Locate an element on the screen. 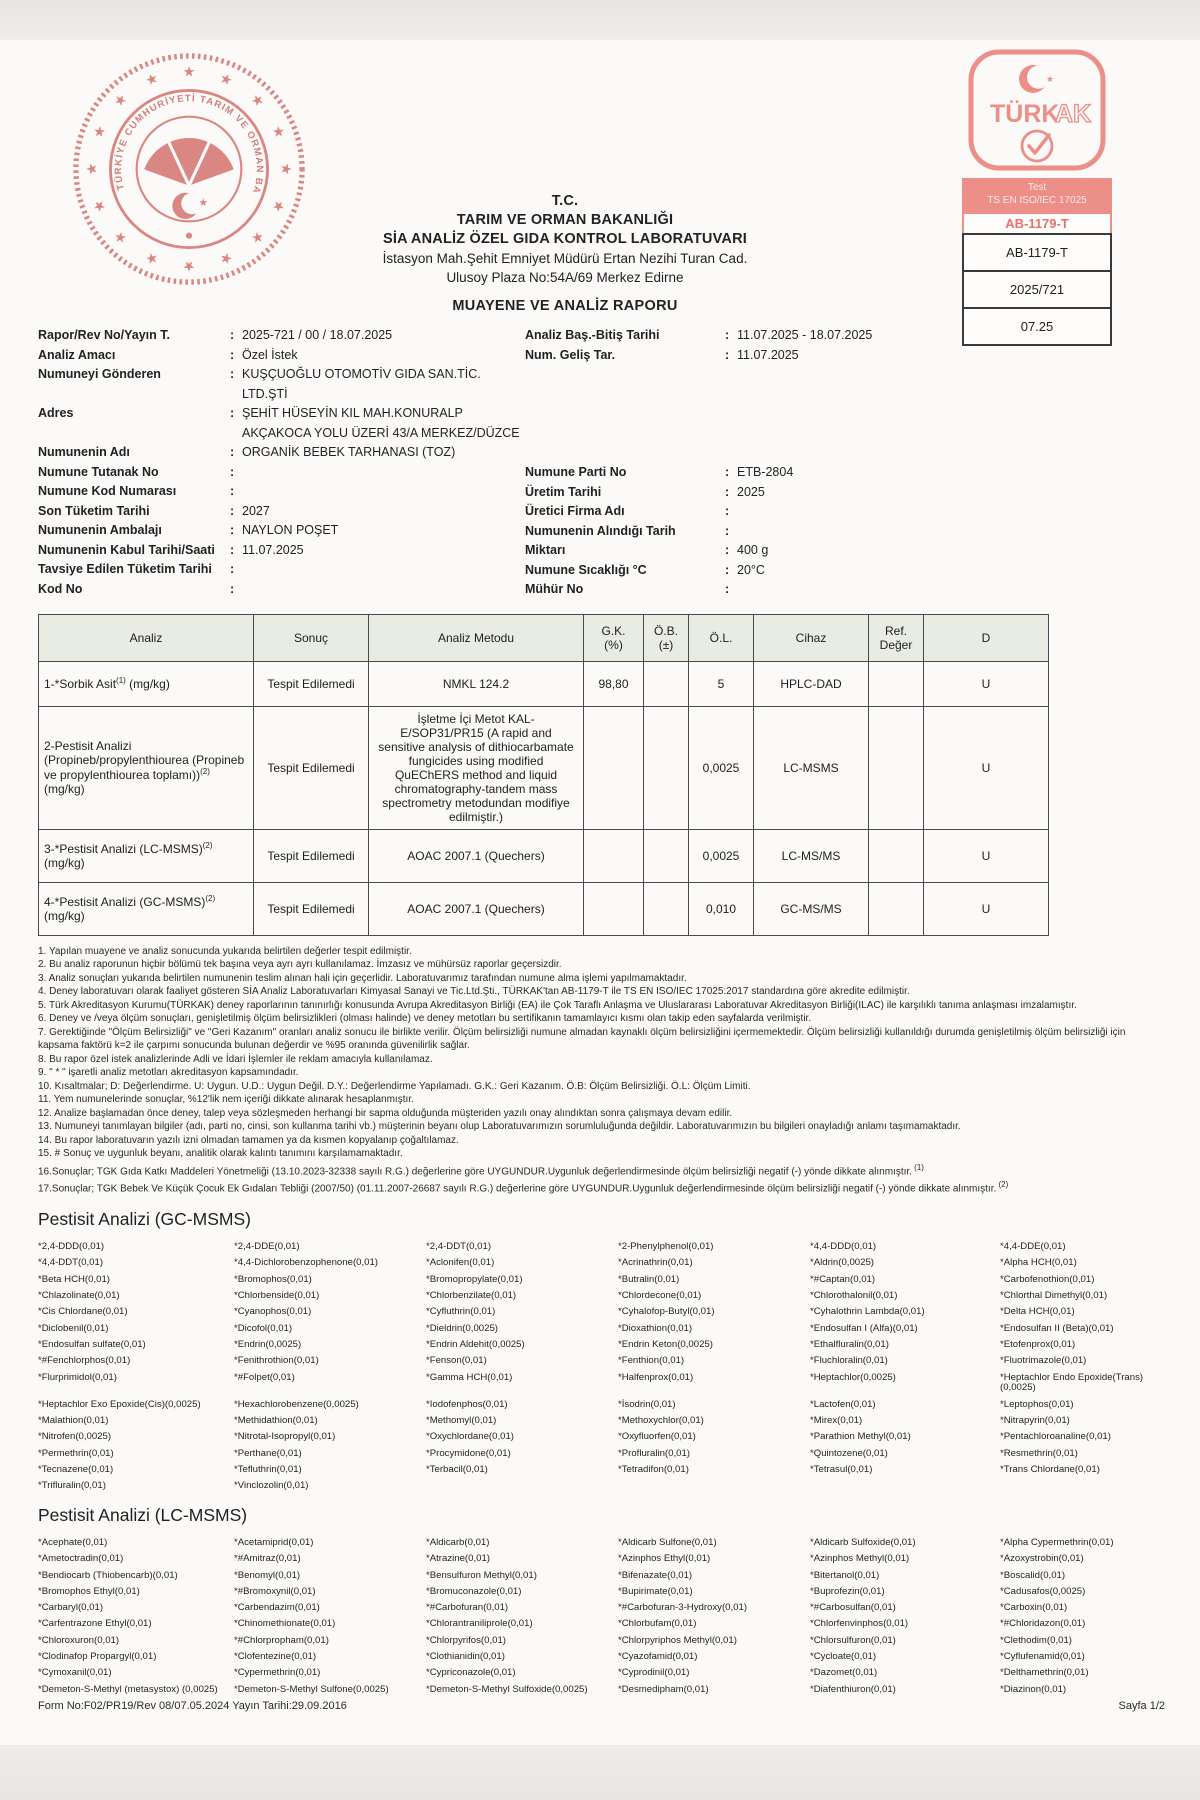 The image size is (1200, 1800). analysis-name: 1-*Sorbik Asit(1) (mg/kg) is located at coordinates (146, 683).